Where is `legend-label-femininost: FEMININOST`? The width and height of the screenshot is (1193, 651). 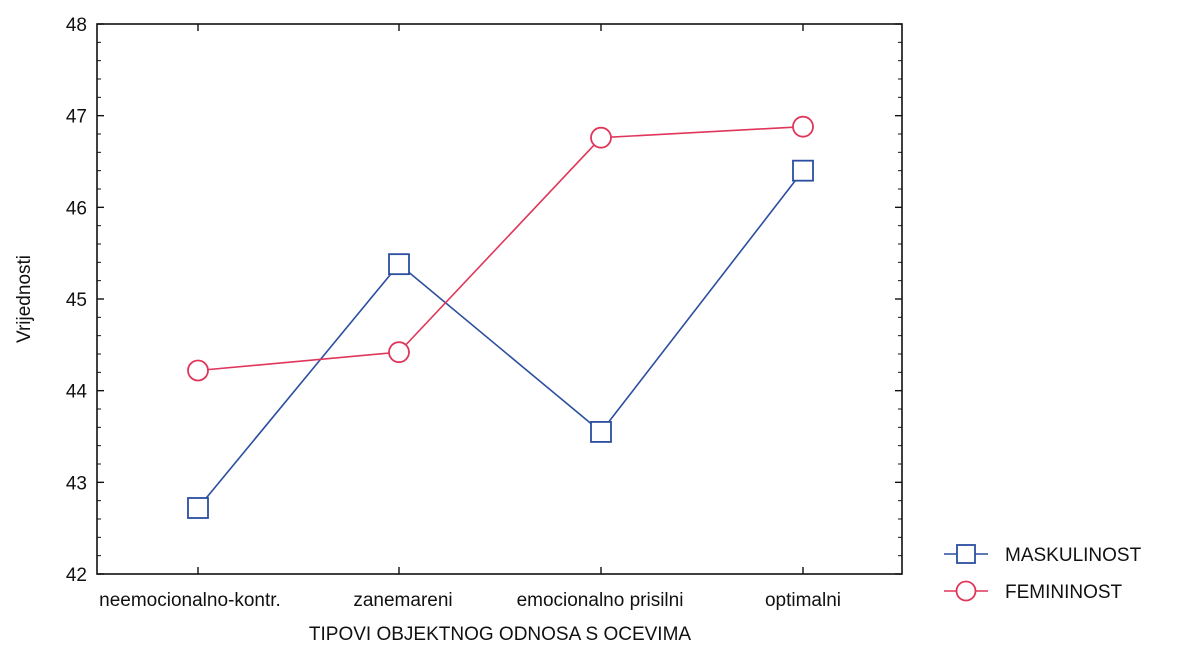 legend-label-femininost: FEMININOST is located at coordinates (1064, 592).